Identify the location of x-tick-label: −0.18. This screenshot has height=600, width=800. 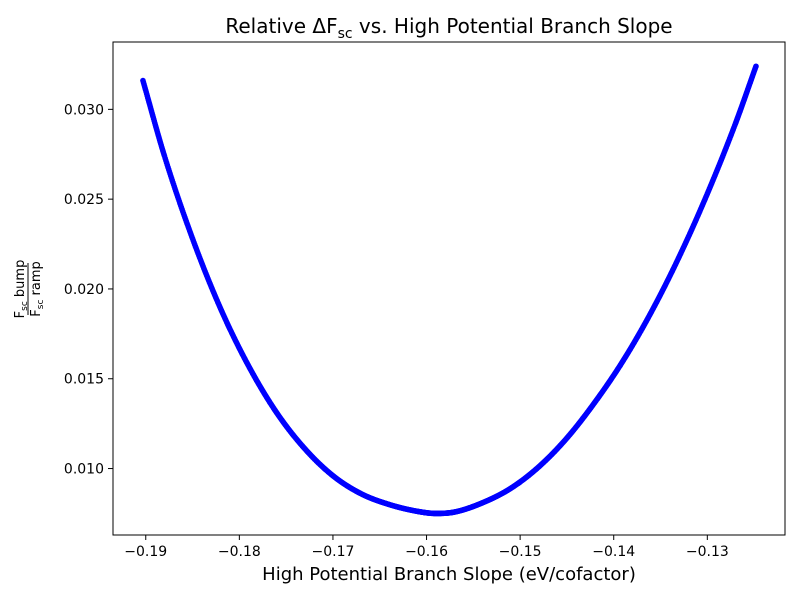
(239, 552).